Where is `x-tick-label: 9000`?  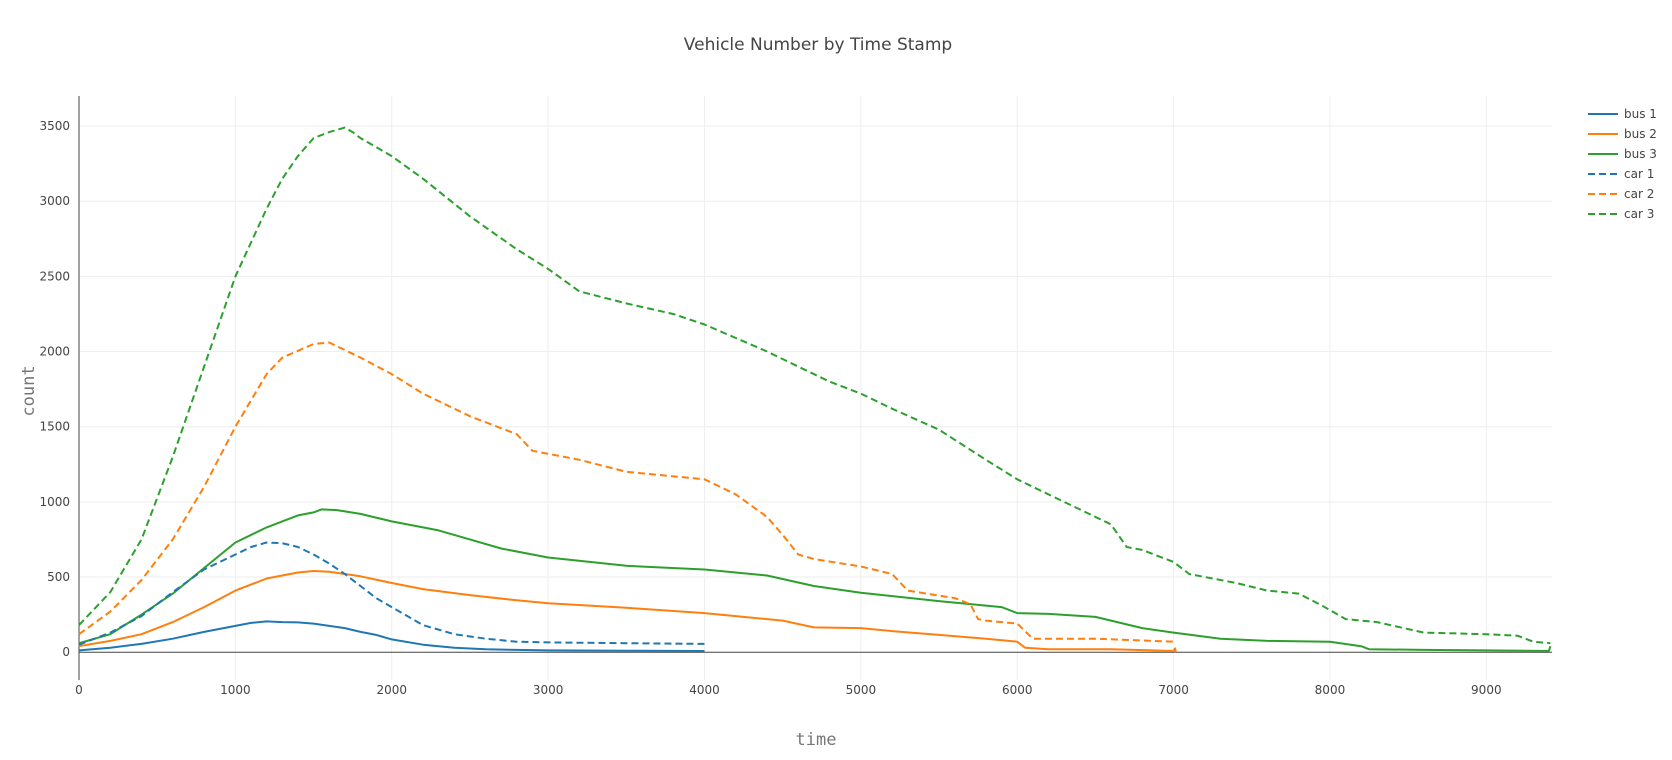 x-tick-label: 9000 is located at coordinates (1486, 690).